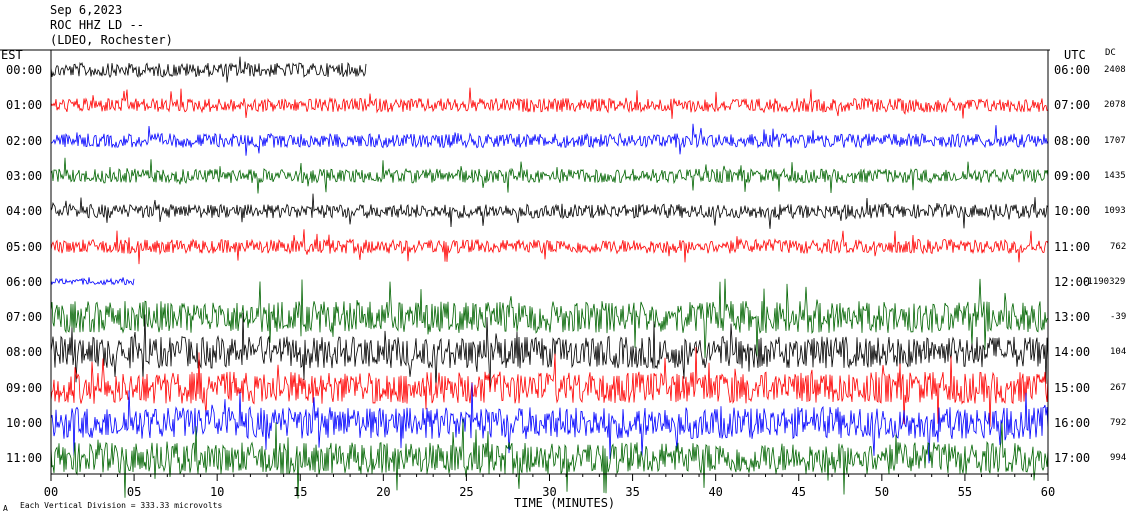  What do you see at coordinates (383, 492) in the screenshot?
I see `x-tick-label: 20` at bounding box center [383, 492].